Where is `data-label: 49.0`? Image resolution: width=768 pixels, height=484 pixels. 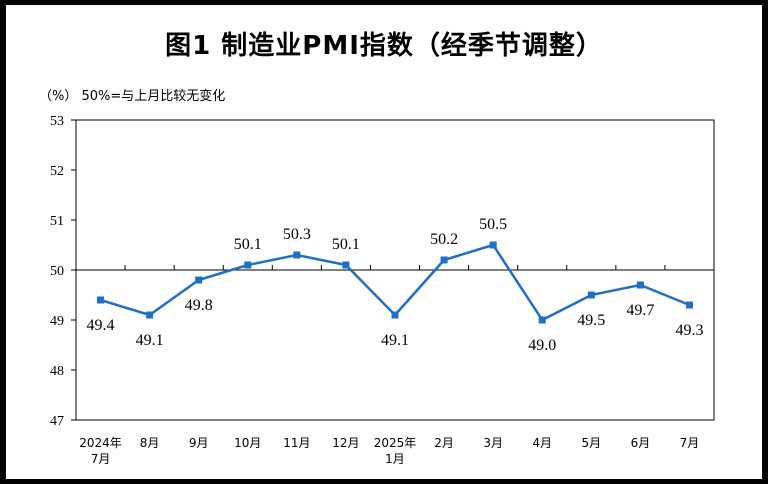
data-label: 49.0 is located at coordinates (542, 345).